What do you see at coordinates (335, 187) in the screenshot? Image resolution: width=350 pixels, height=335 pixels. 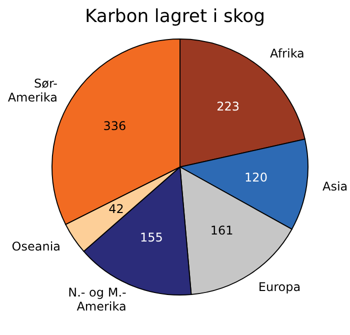 I see `slice-label: Asia` at bounding box center [335, 187].